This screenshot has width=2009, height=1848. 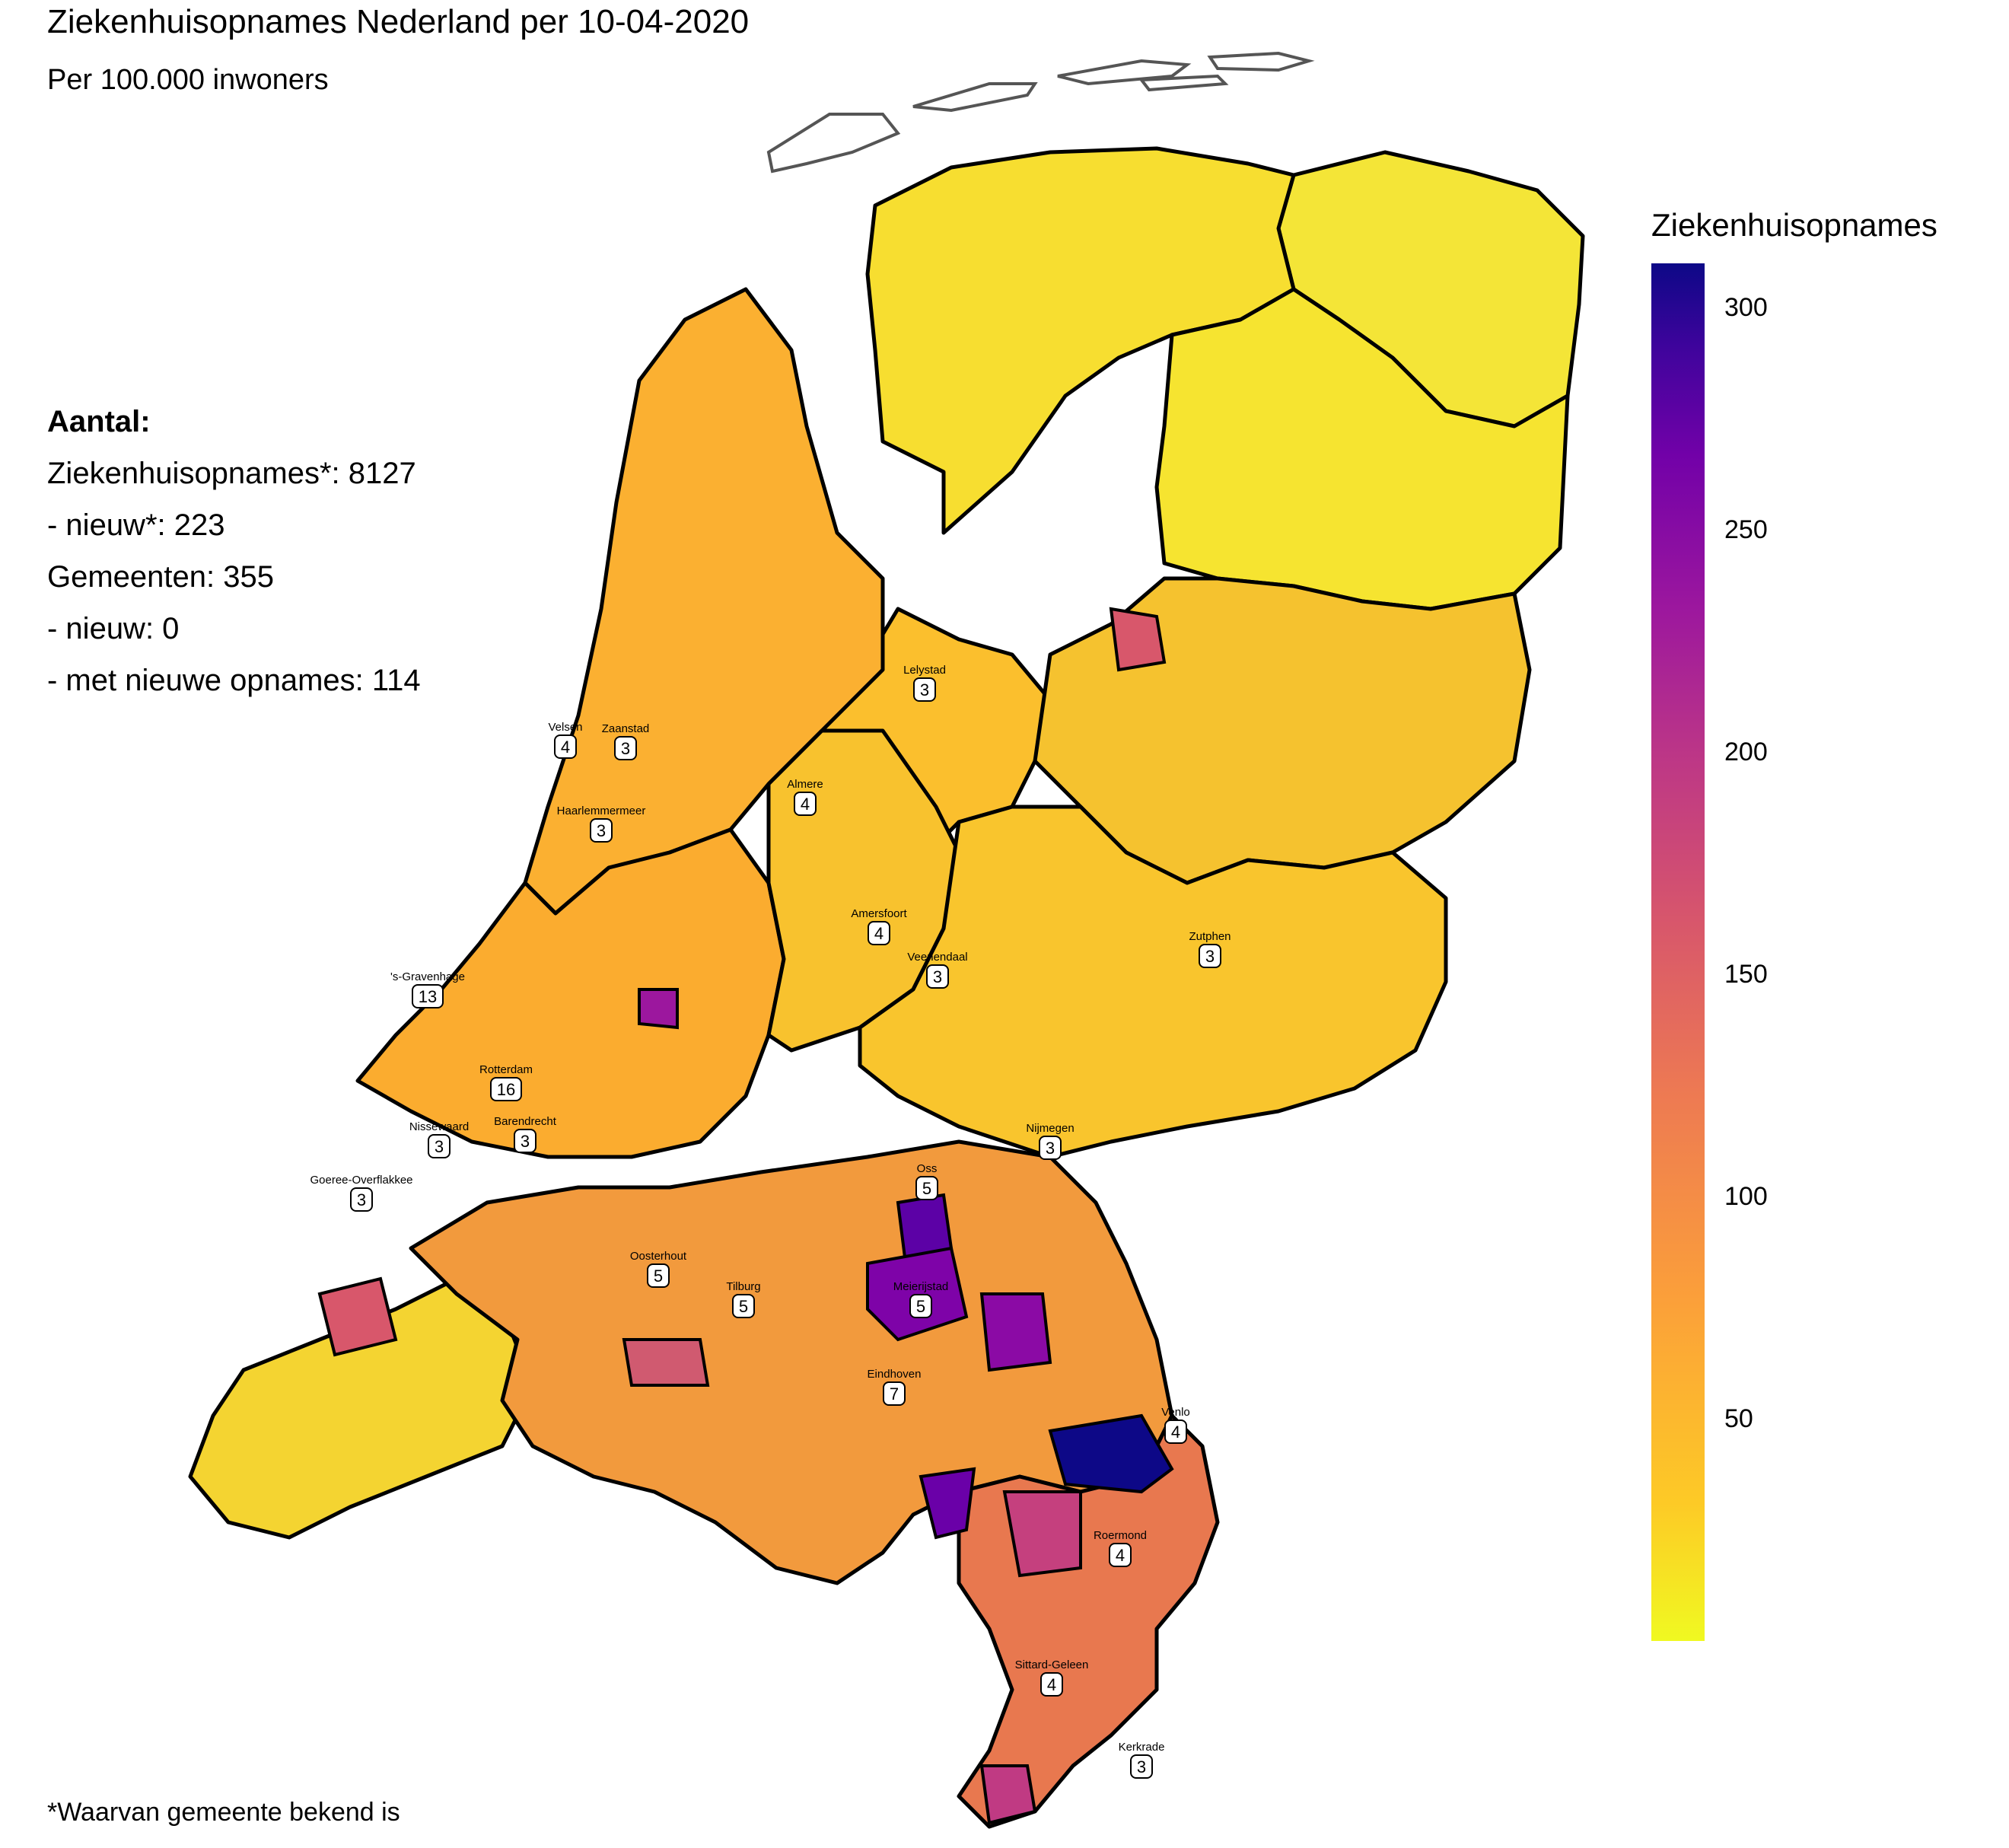 I want to click on city-count-venlo: 4, so click(x=1175, y=1432).